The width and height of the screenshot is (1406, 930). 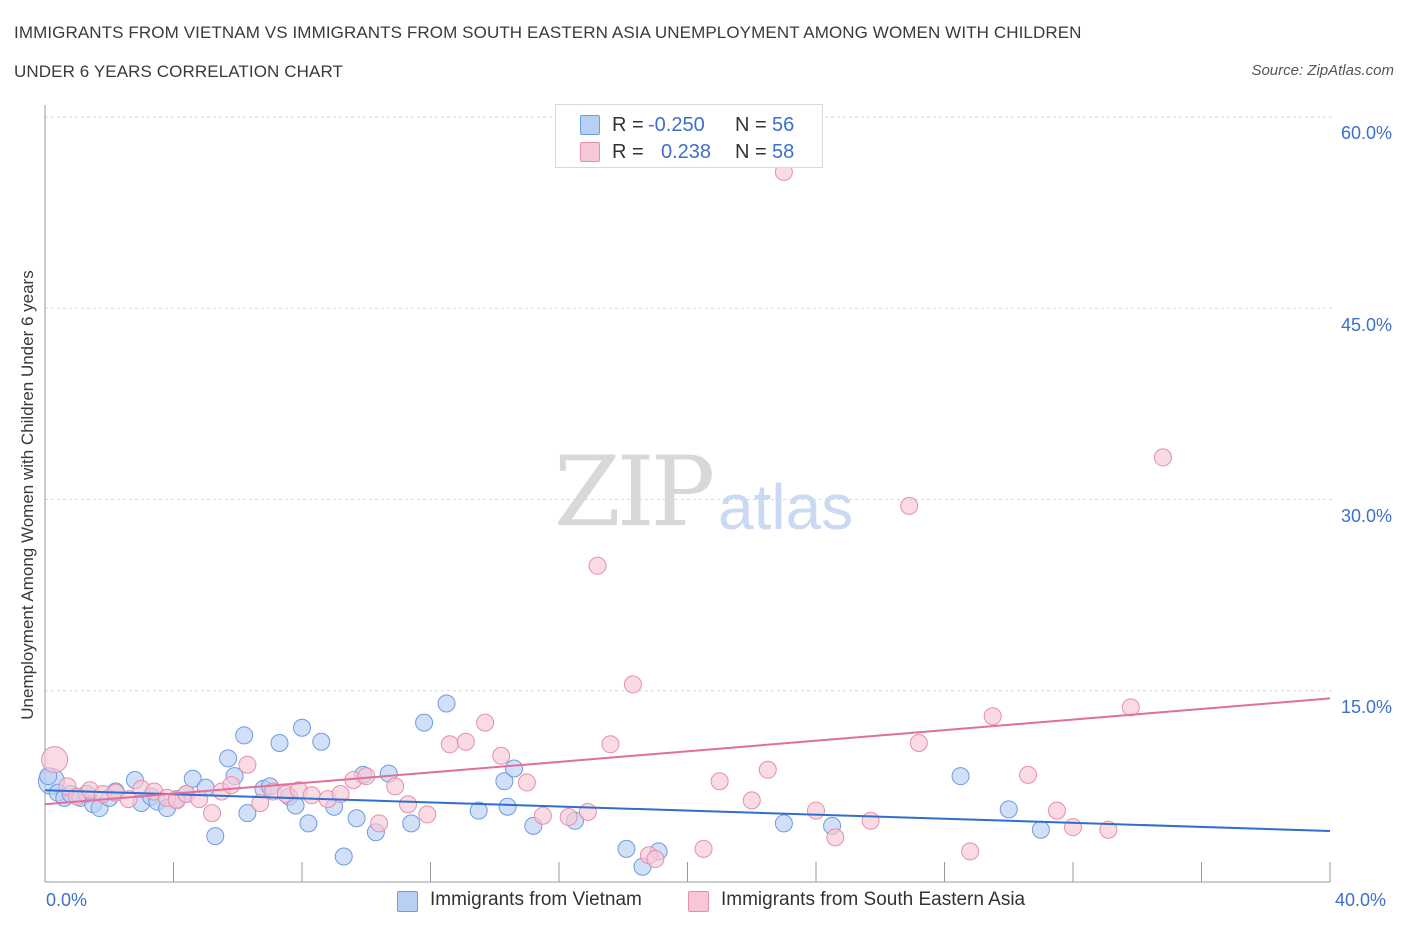 What do you see at coordinates (783, 125) in the screenshot?
I see `n-value: 56` at bounding box center [783, 125].